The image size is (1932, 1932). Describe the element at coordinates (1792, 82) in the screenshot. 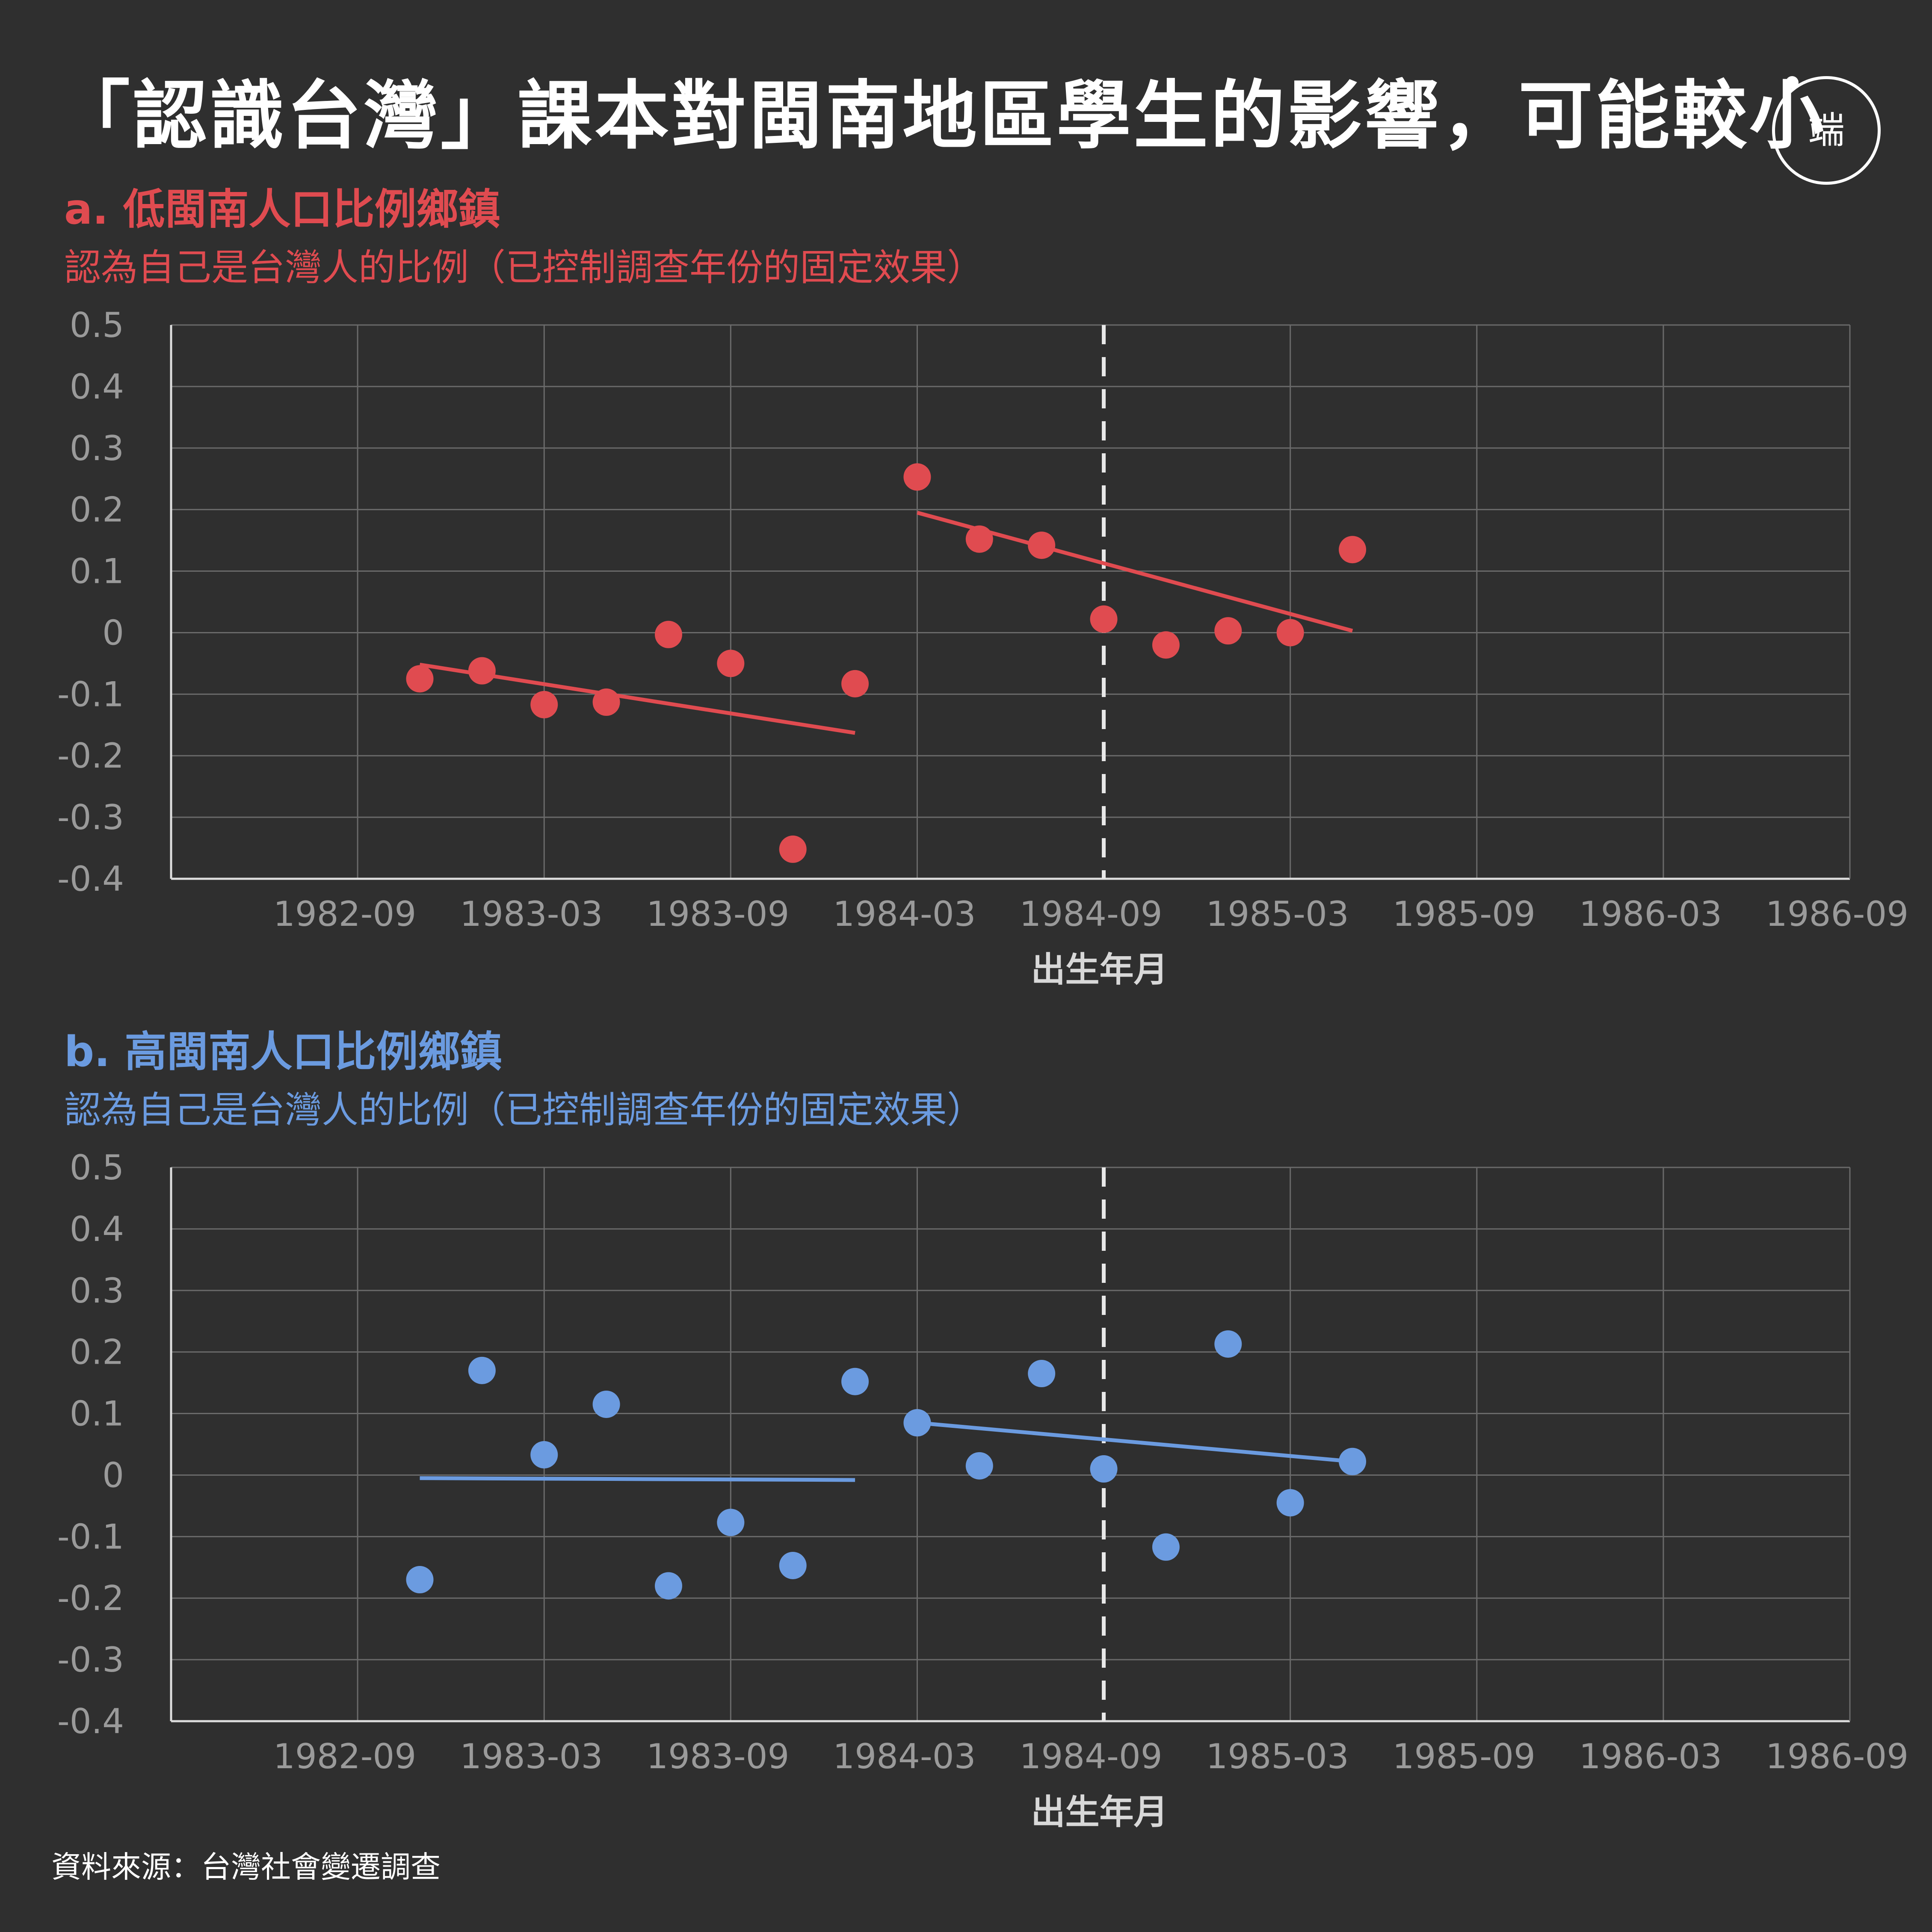

I see `logo-dot` at that location.